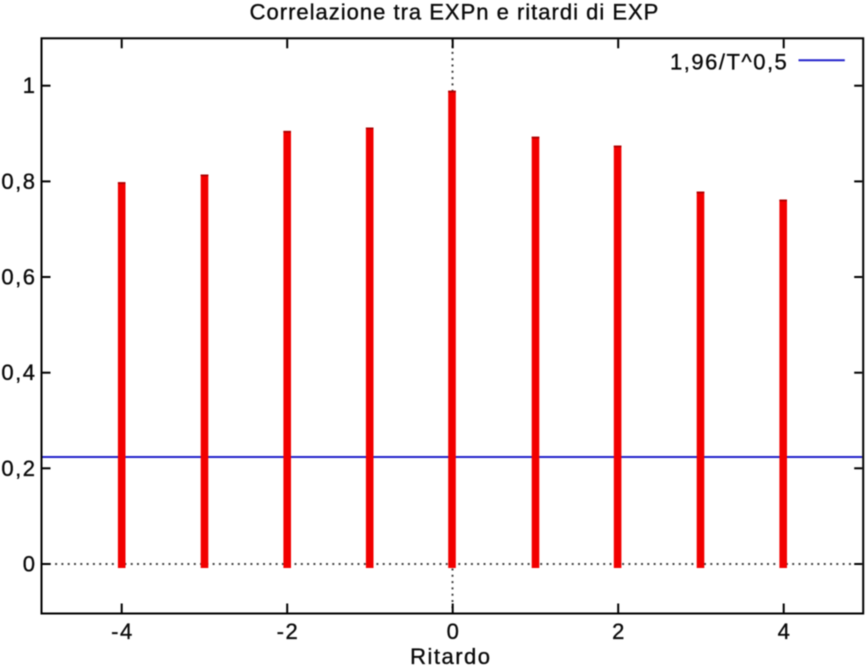 This screenshot has width=867, height=669. What do you see at coordinates (619, 631) in the screenshot?
I see `svg-text: 2` at bounding box center [619, 631].